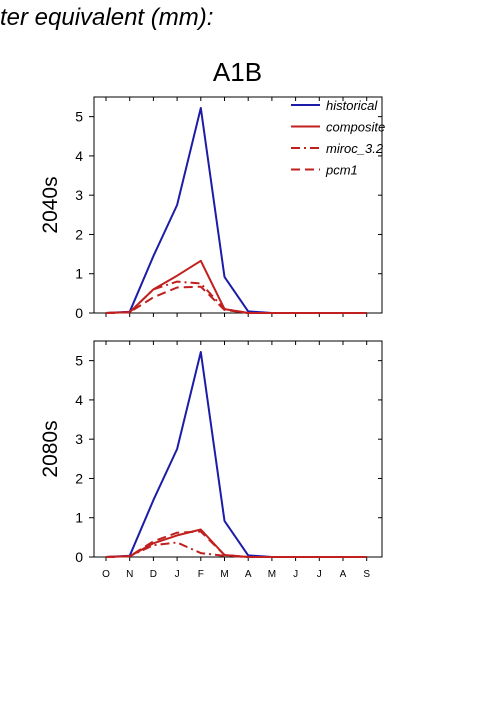  Describe the element at coordinates (355, 127) in the screenshot. I see `legend-label: composite` at that location.